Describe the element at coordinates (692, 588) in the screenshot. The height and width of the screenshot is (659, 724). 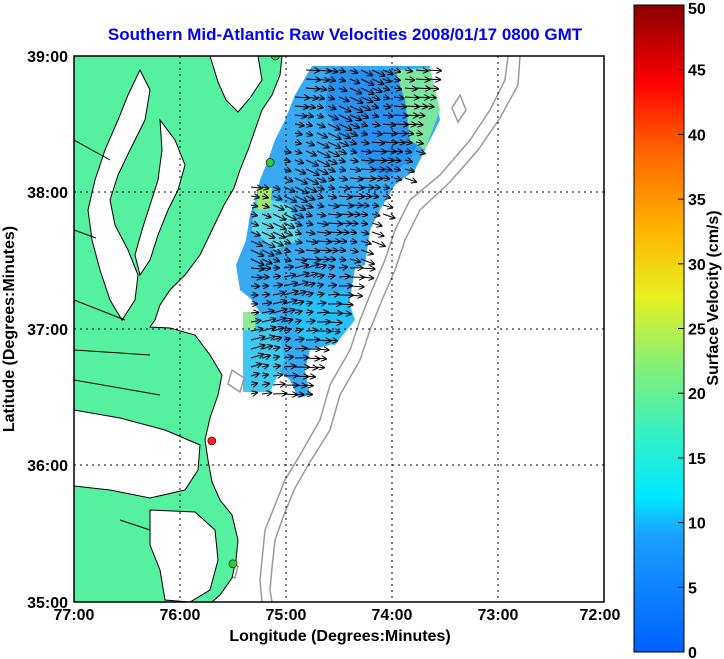
I see `colorbar-tick-label: 5` at that location.